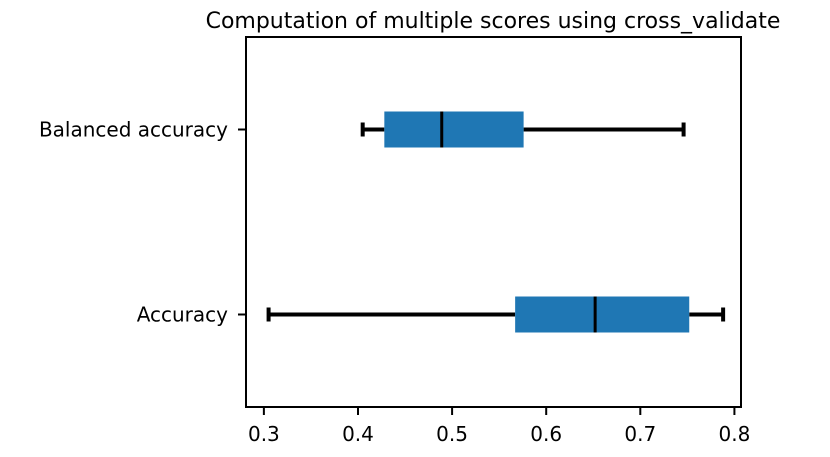  Describe the element at coordinates (264, 434) in the screenshot. I see `x-tick-label: 0.3` at that location.